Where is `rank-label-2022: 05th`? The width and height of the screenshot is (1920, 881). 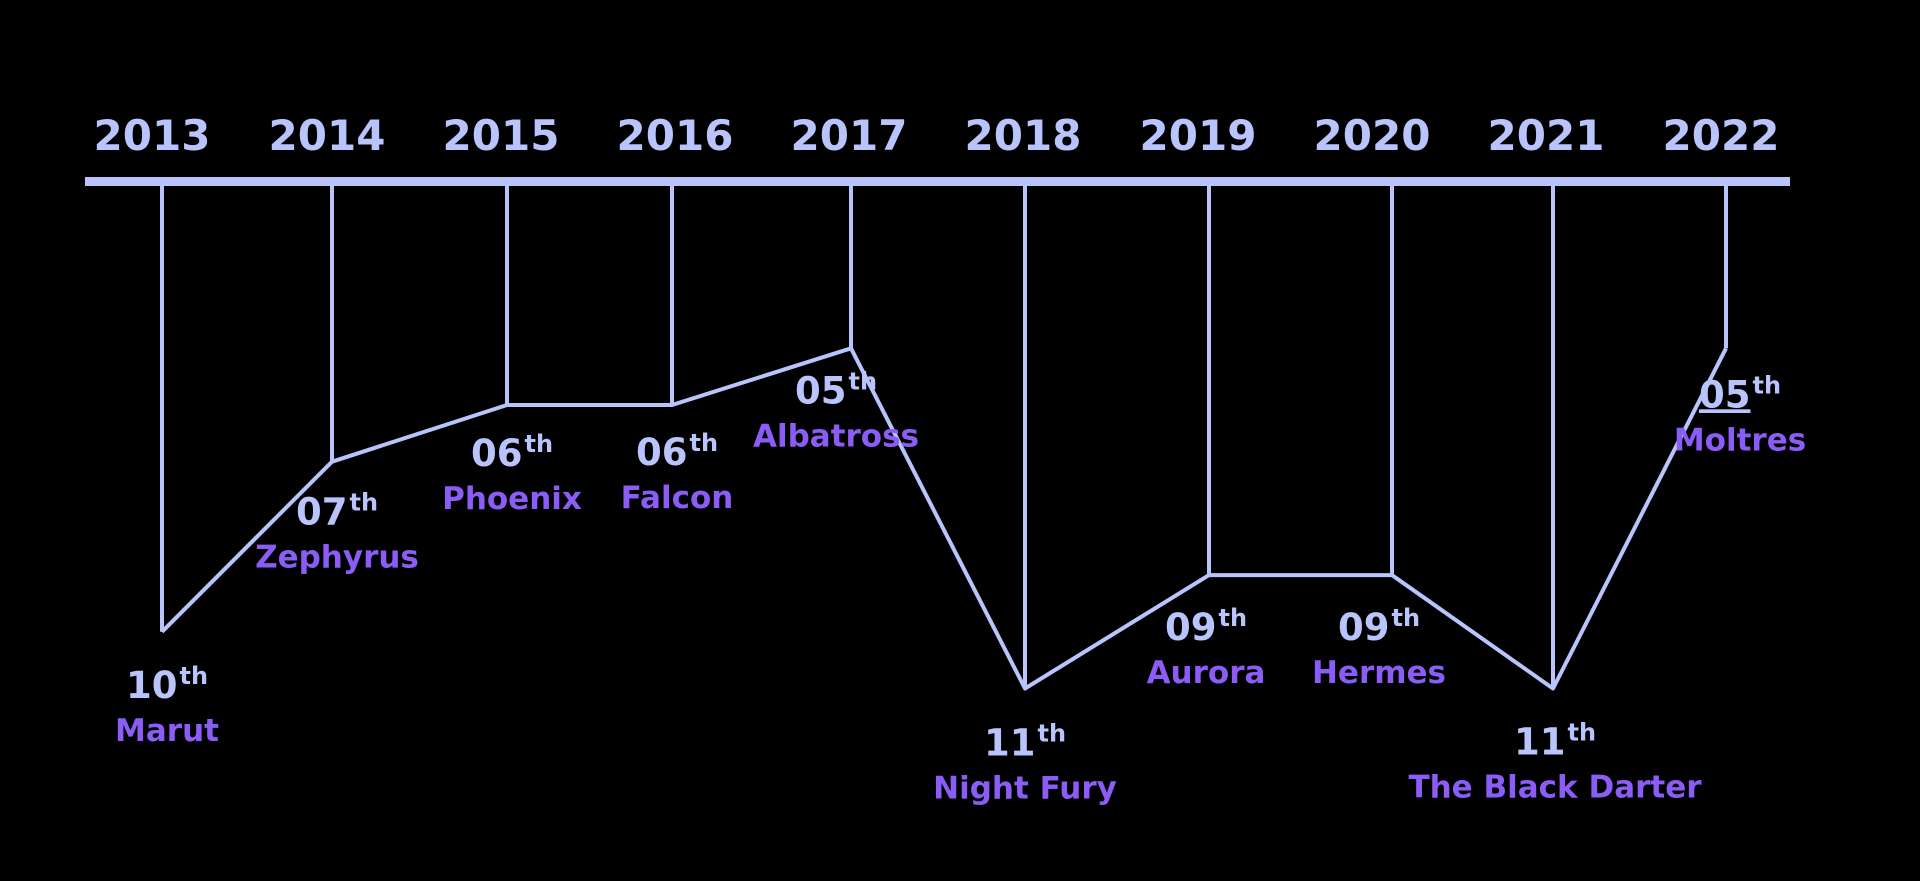 rank-label-2022: 05th is located at coordinates (1740, 393).